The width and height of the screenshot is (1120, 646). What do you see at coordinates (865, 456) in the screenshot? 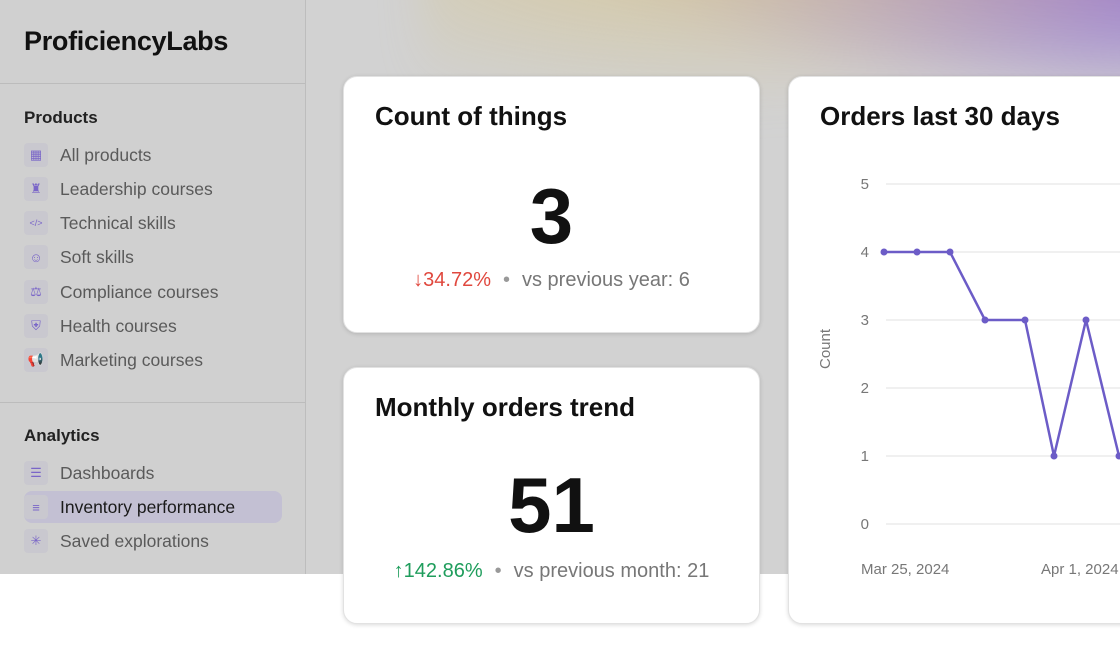
I see `y-tick-label: 1` at bounding box center [865, 456].